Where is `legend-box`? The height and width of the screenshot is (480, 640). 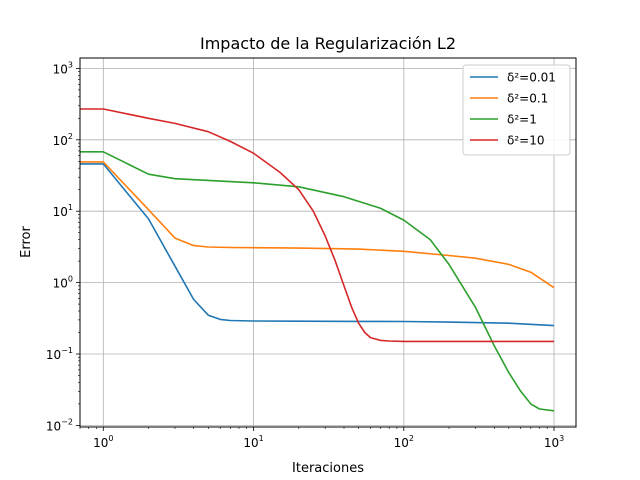
legend-box is located at coordinates (516, 110).